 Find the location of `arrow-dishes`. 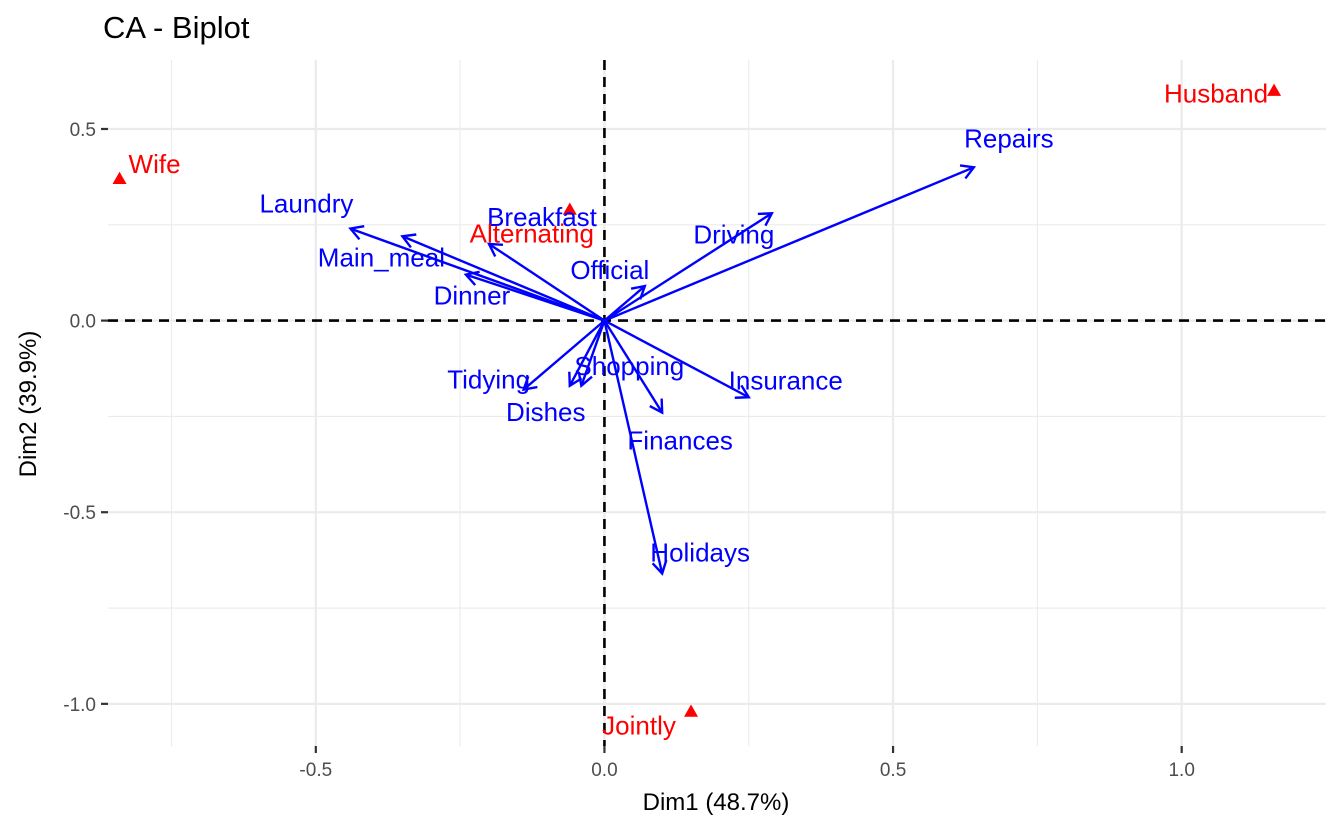

arrow-dishes is located at coordinates (587, 354).